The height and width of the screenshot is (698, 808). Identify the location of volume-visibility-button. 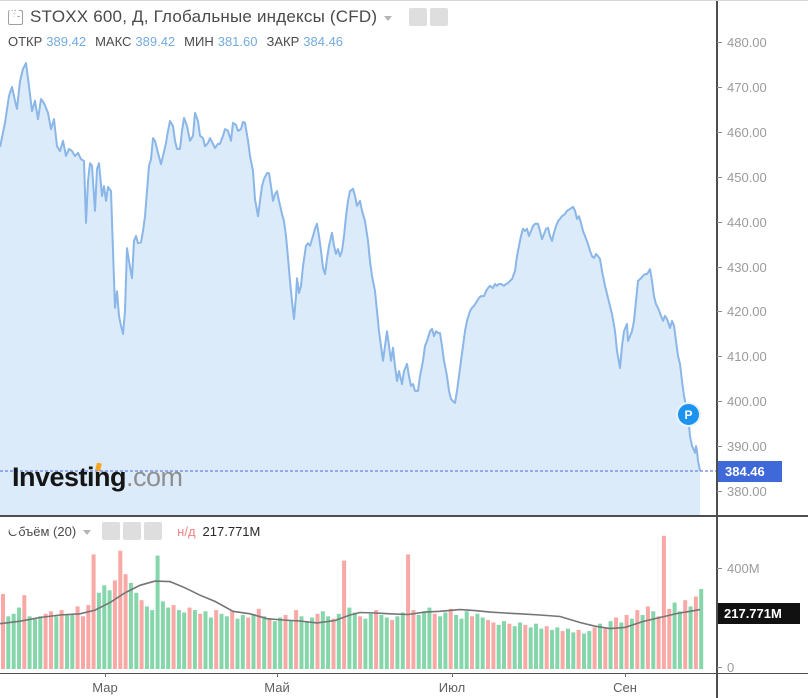
(65, 531).